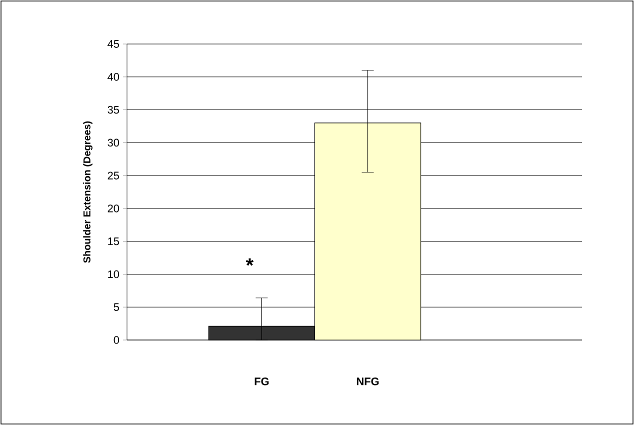  I want to click on y-tick-label: 20, so click(114, 208).